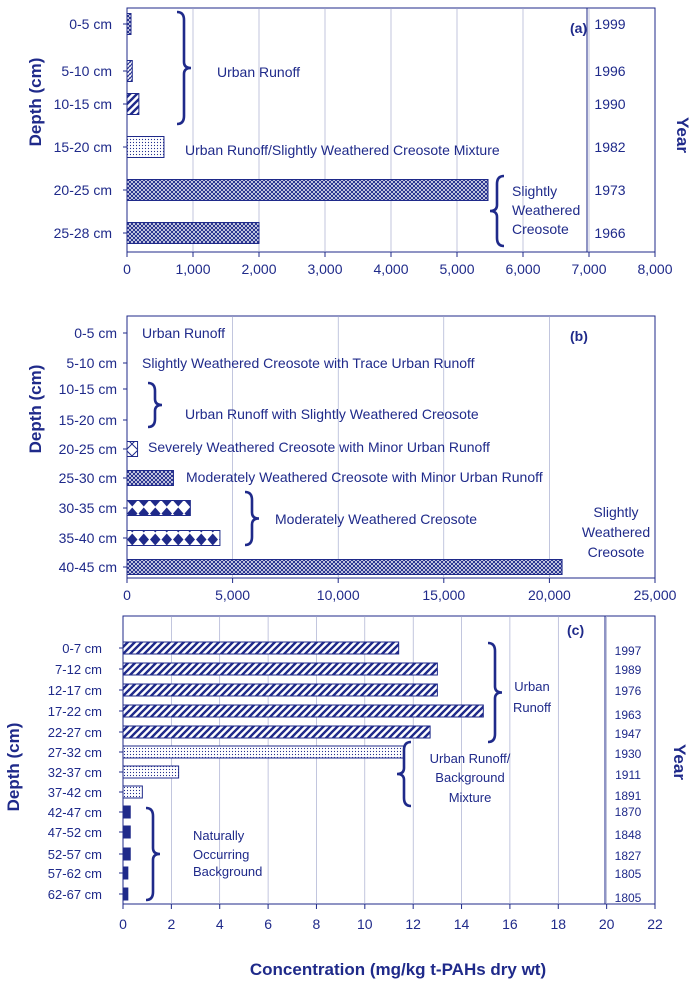  What do you see at coordinates (219, 835) in the screenshot?
I see `annotation-label: Naturally` at bounding box center [219, 835].